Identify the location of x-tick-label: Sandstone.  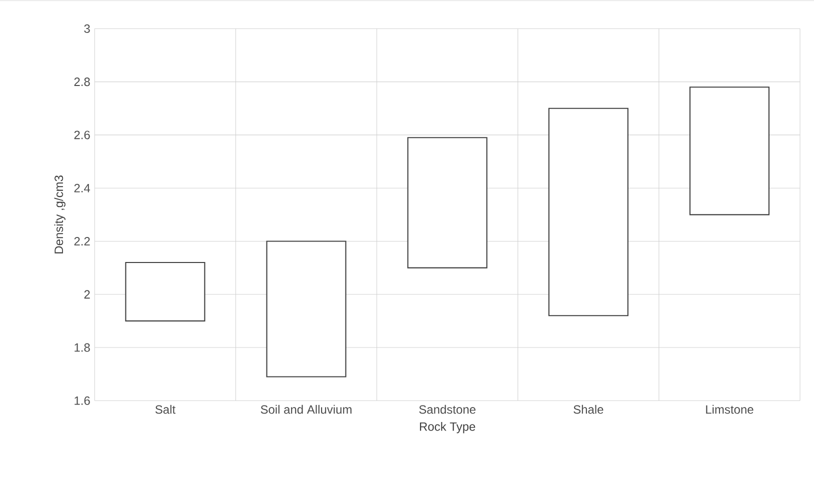
(447, 409).